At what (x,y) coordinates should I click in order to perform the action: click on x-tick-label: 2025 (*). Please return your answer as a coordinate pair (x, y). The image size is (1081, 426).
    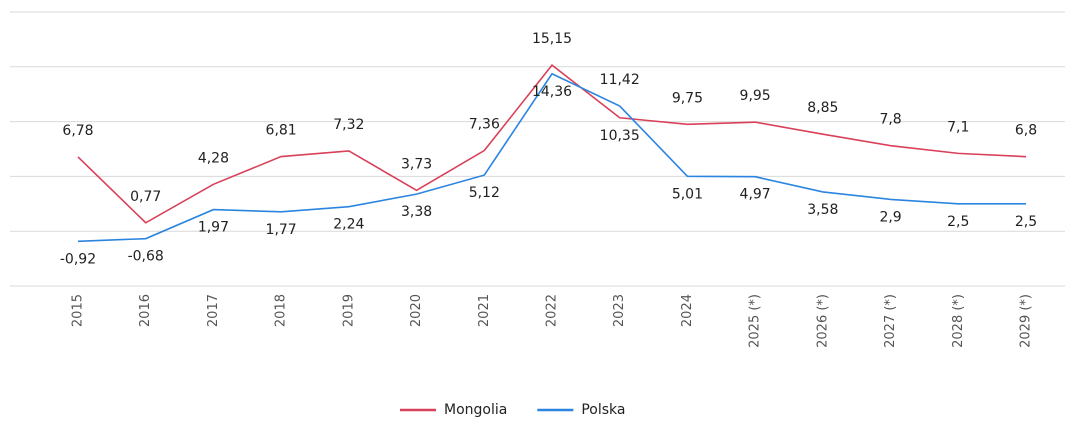
    Looking at the image, I should click on (755, 321).